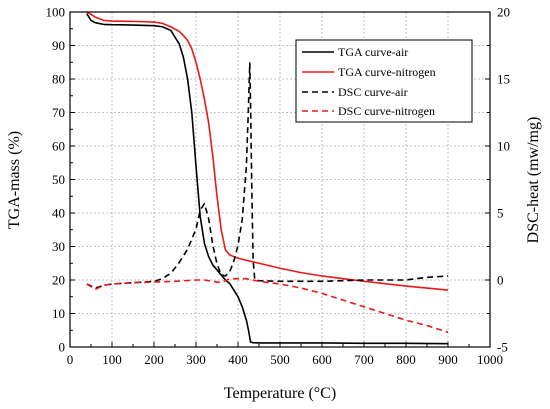 Image resolution: width=550 pixels, height=409 pixels. I want to click on y-left-tick-label: 100, so click(56, 12).